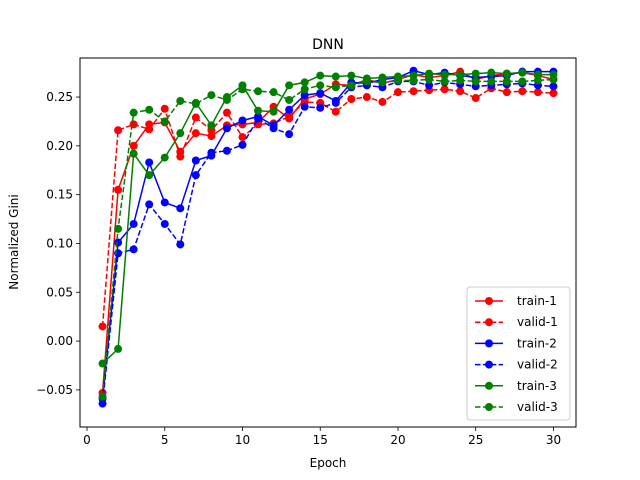  Describe the element at coordinates (320, 440) in the screenshot. I see `x-tick-label: 15` at that location.